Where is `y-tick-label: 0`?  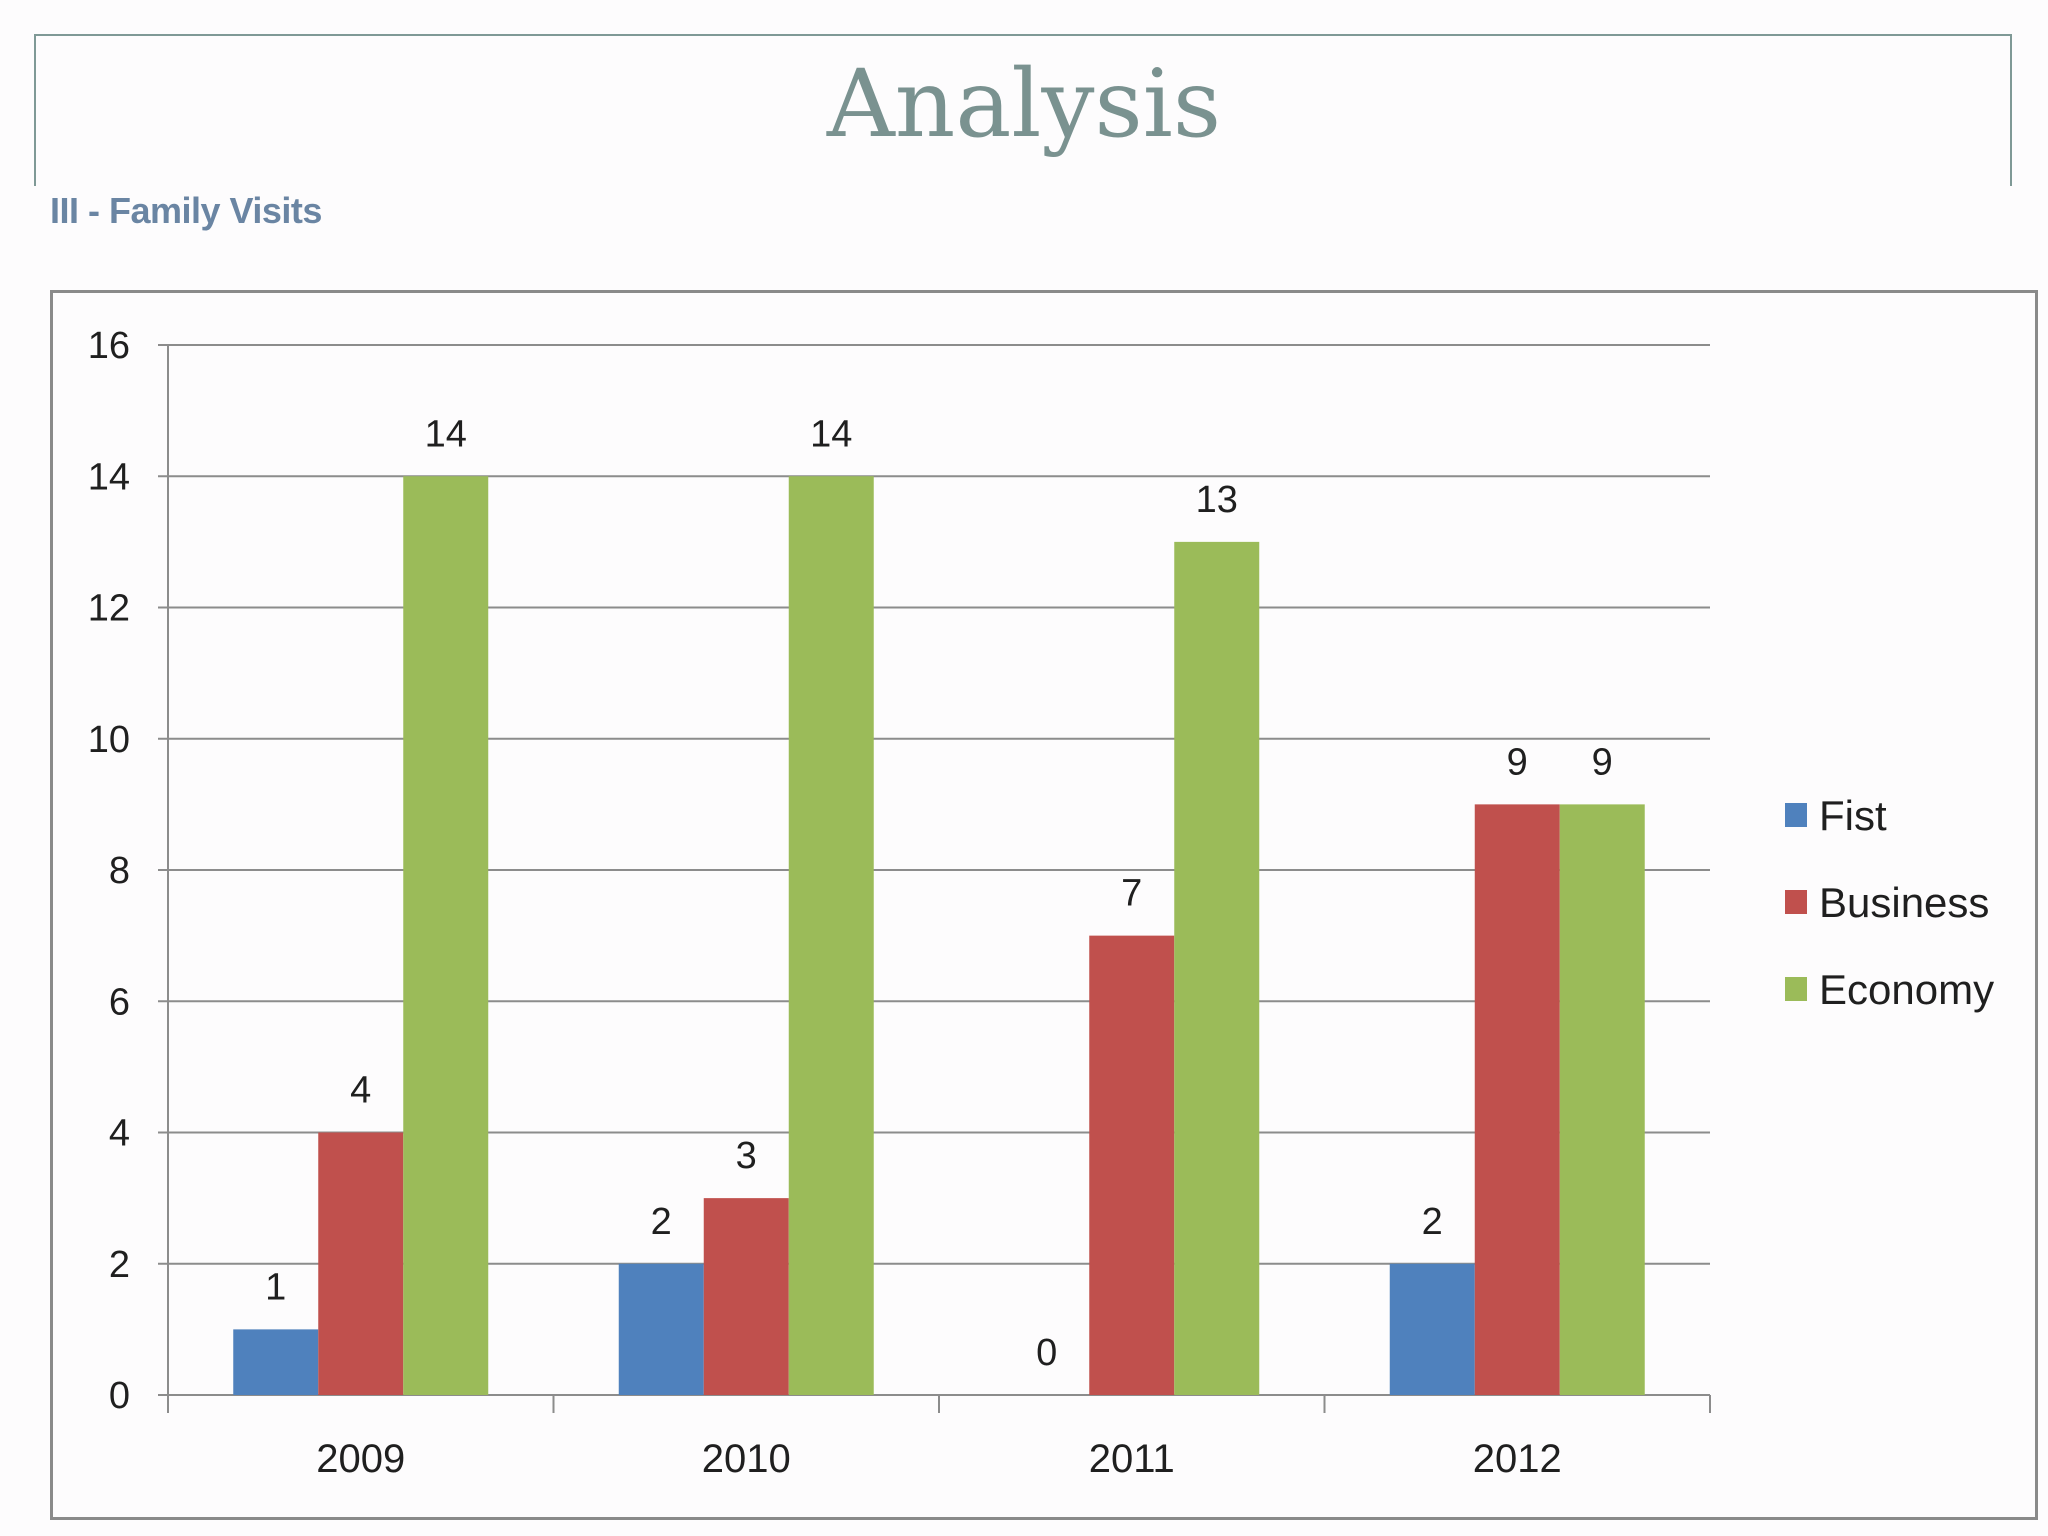
y-tick-label: 0 is located at coordinates (119, 1396).